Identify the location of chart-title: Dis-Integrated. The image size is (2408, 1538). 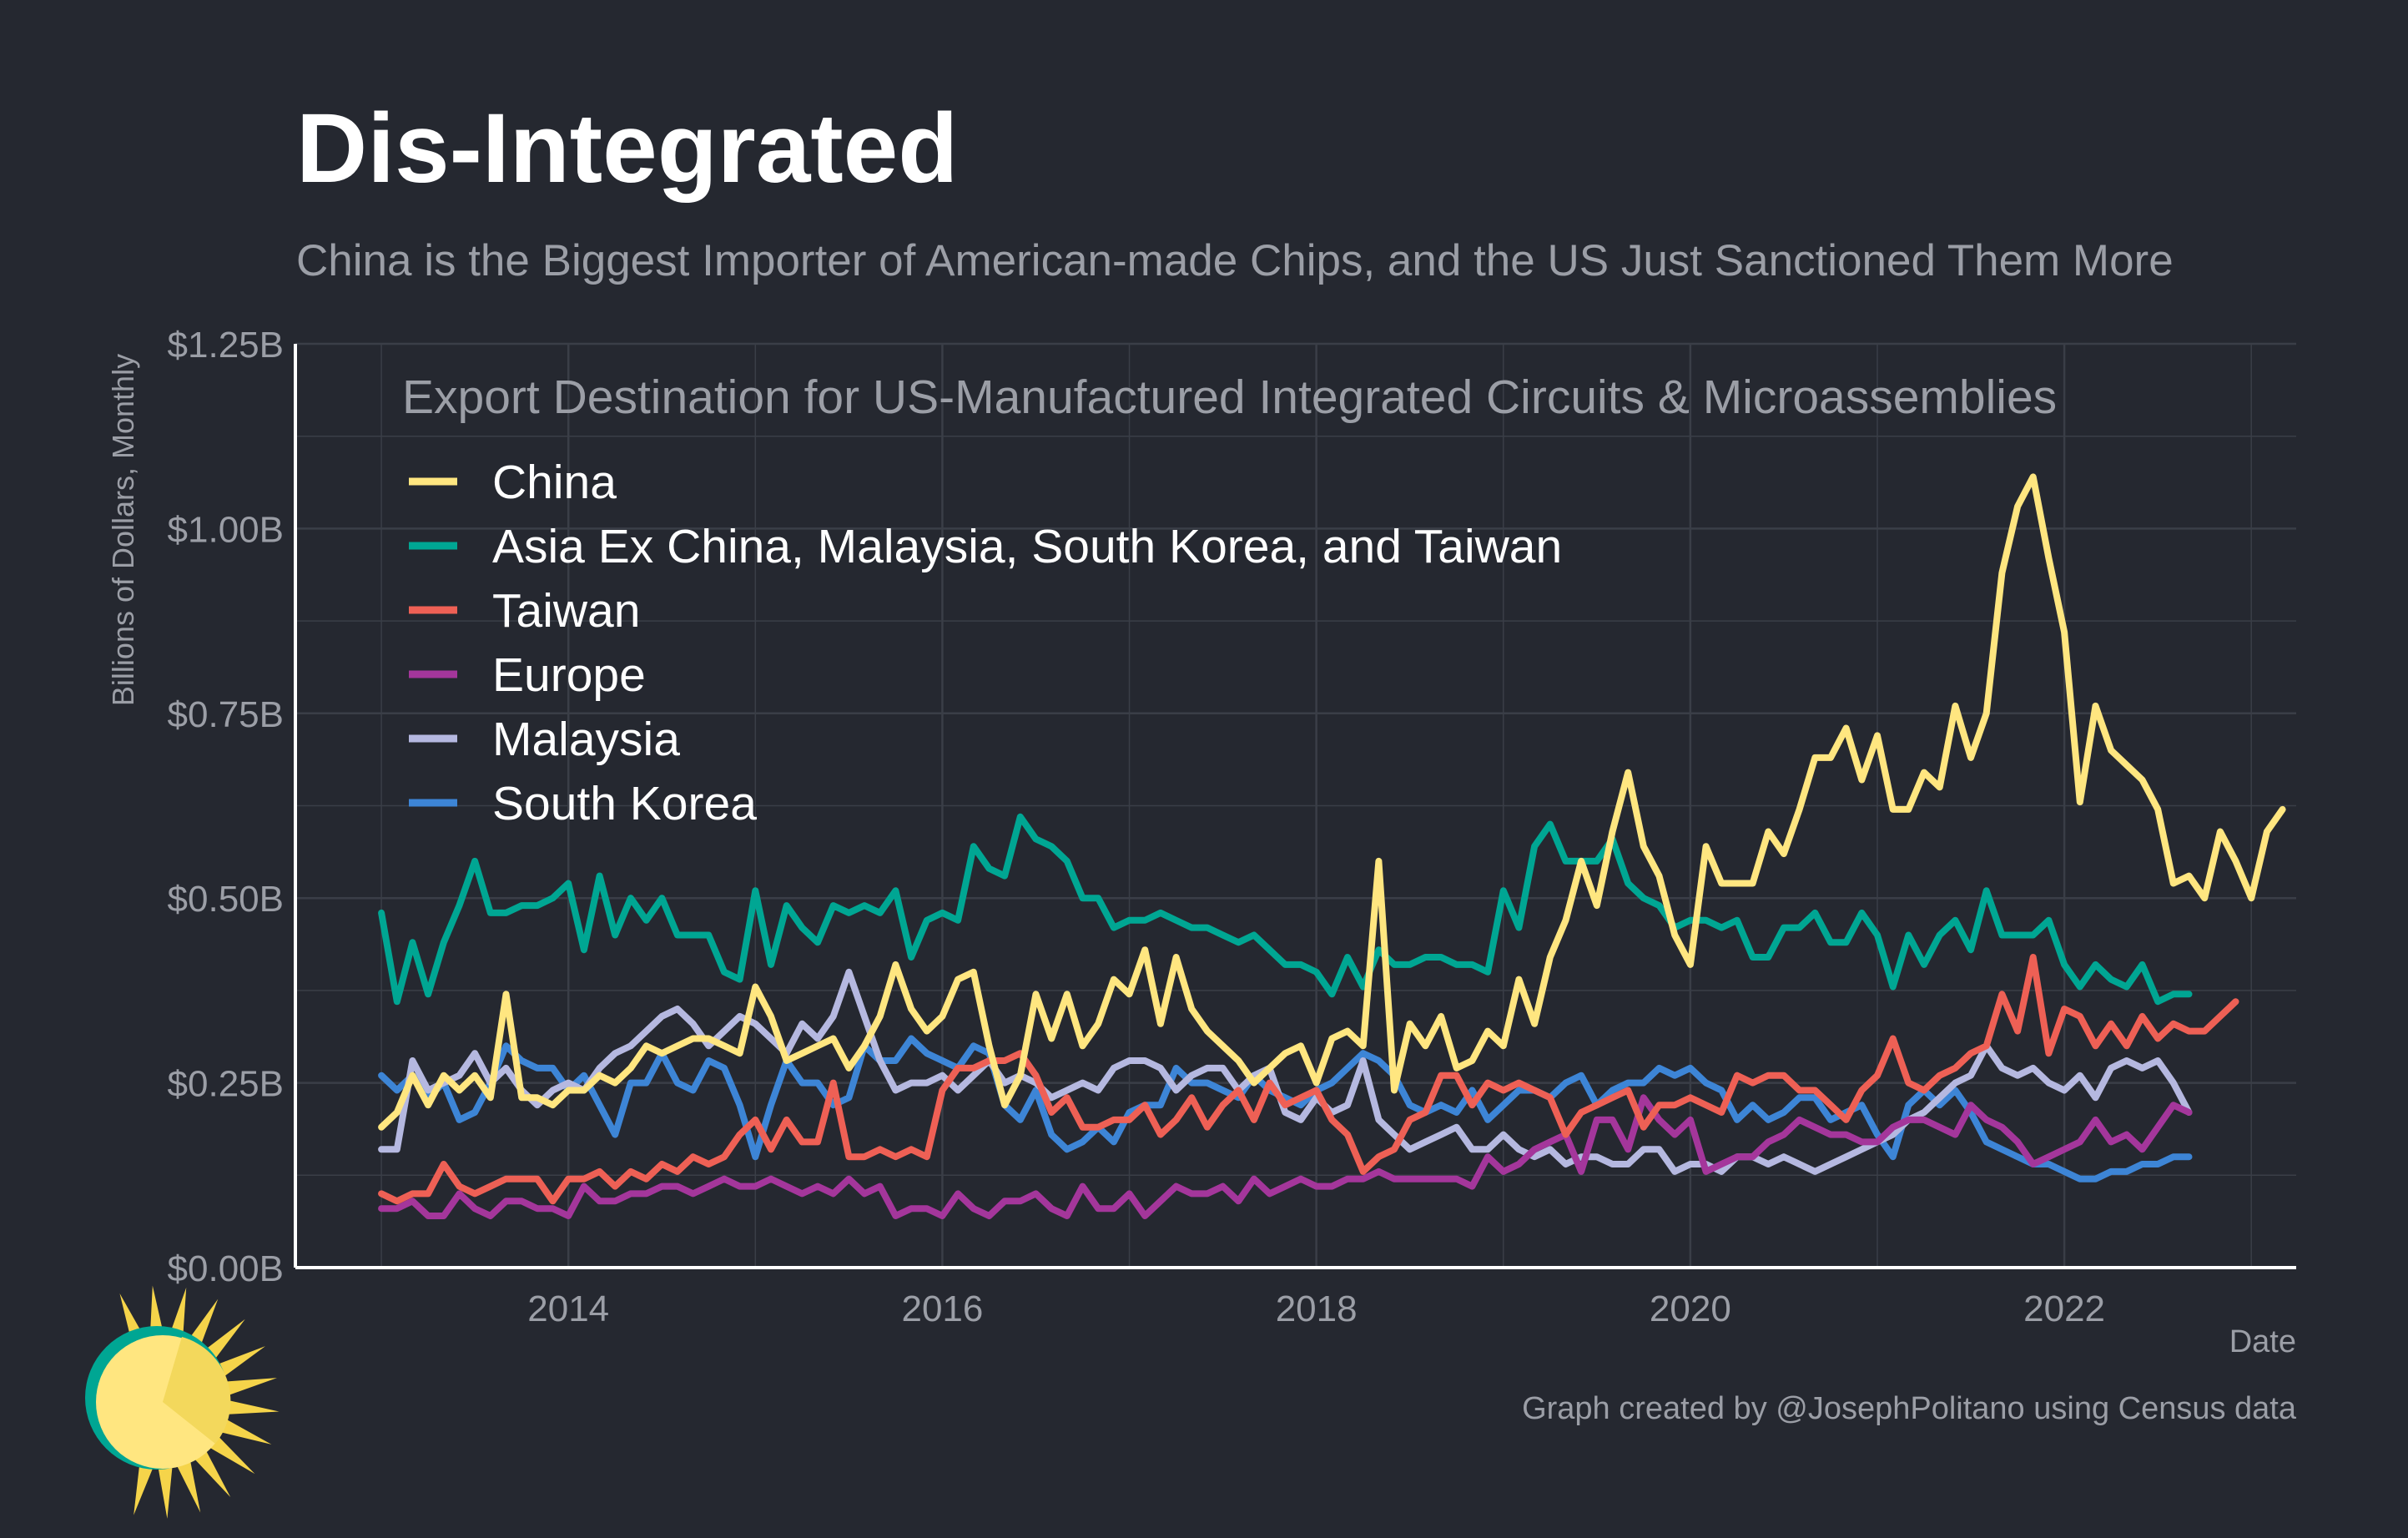
(627, 148).